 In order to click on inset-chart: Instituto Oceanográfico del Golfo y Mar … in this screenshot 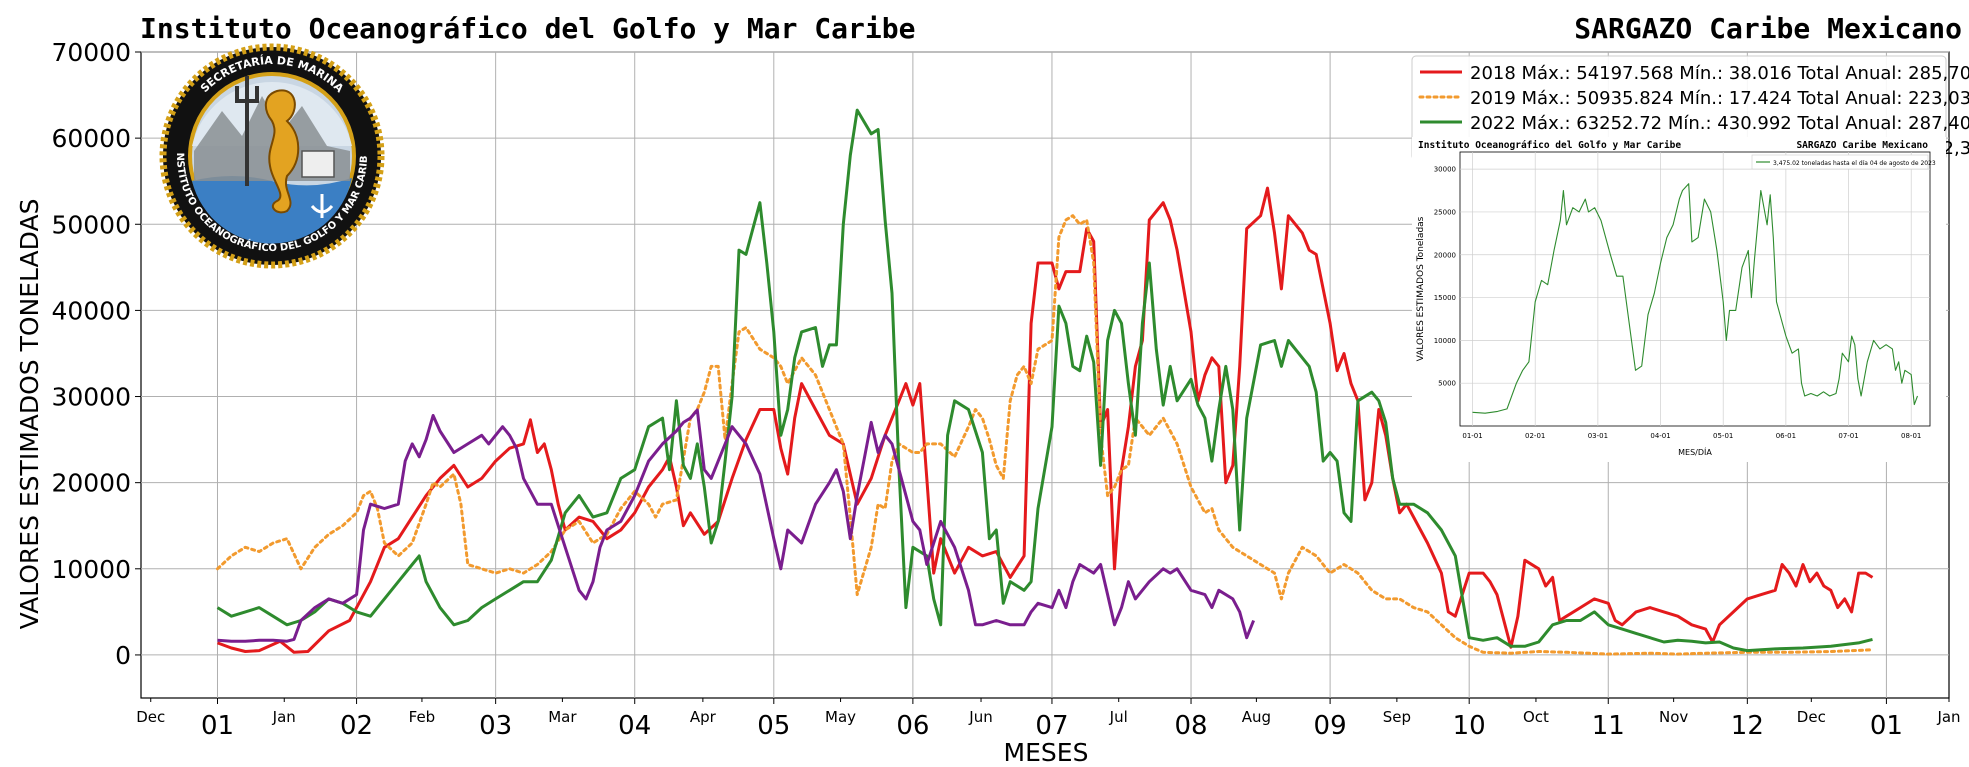, I will do `click(1679, 299)`.